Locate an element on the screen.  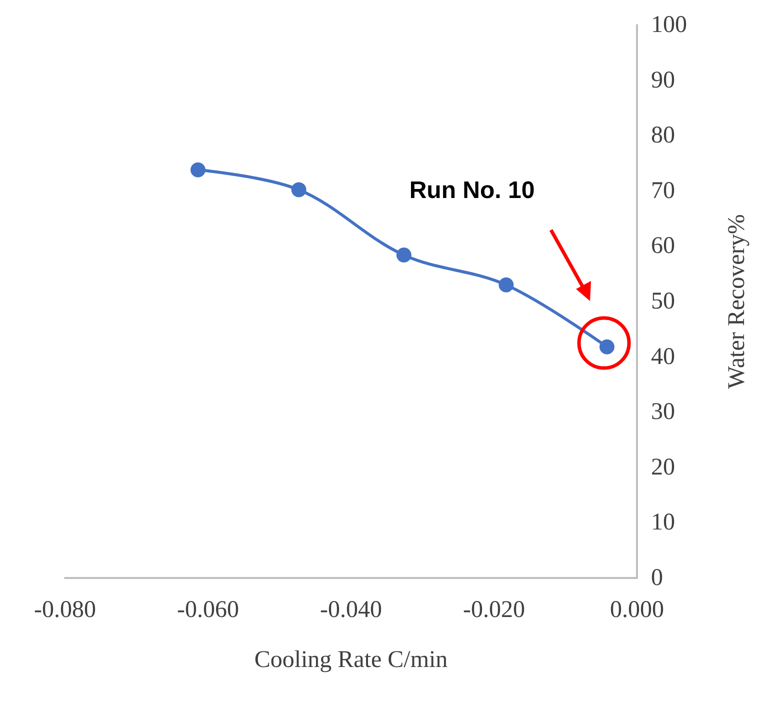
y-tick-label: 50 is located at coordinates (663, 301).